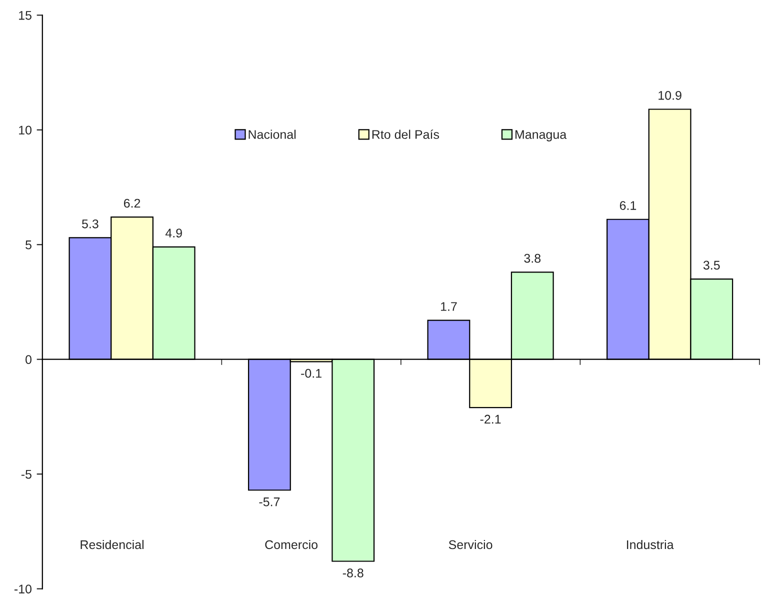  What do you see at coordinates (541, 136) in the screenshot?
I see `legend-label: Managua` at bounding box center [541, 136].